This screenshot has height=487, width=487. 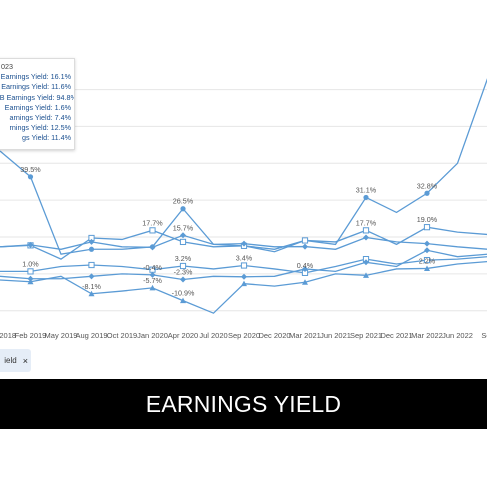 I want to click on data-label: 32.8%, so click(x=427, y=185).